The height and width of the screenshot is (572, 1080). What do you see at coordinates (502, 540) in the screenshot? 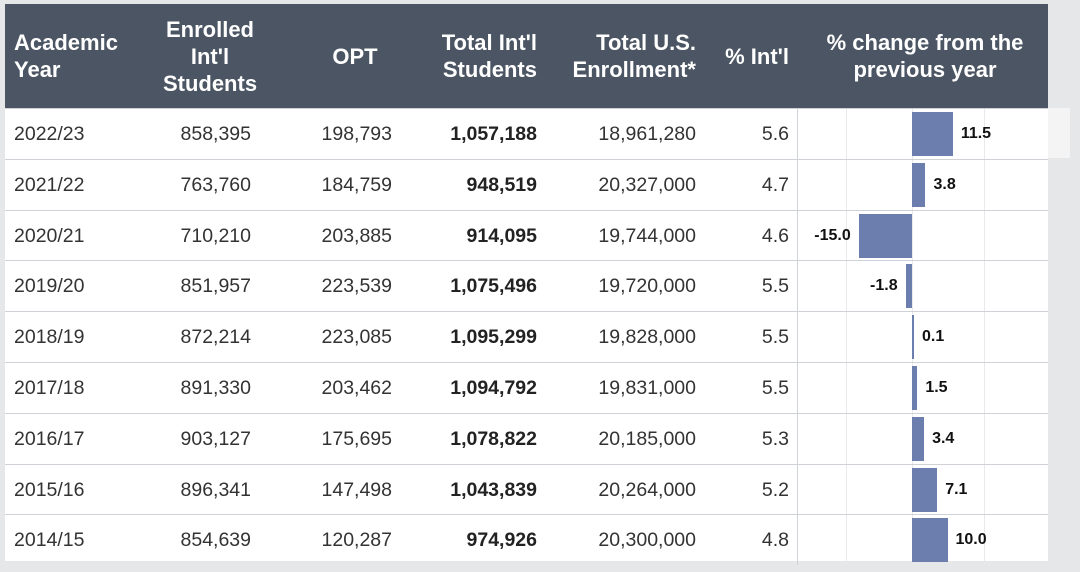
I see `total-intl-cell: 974,926` at bounding box center [502, 540].